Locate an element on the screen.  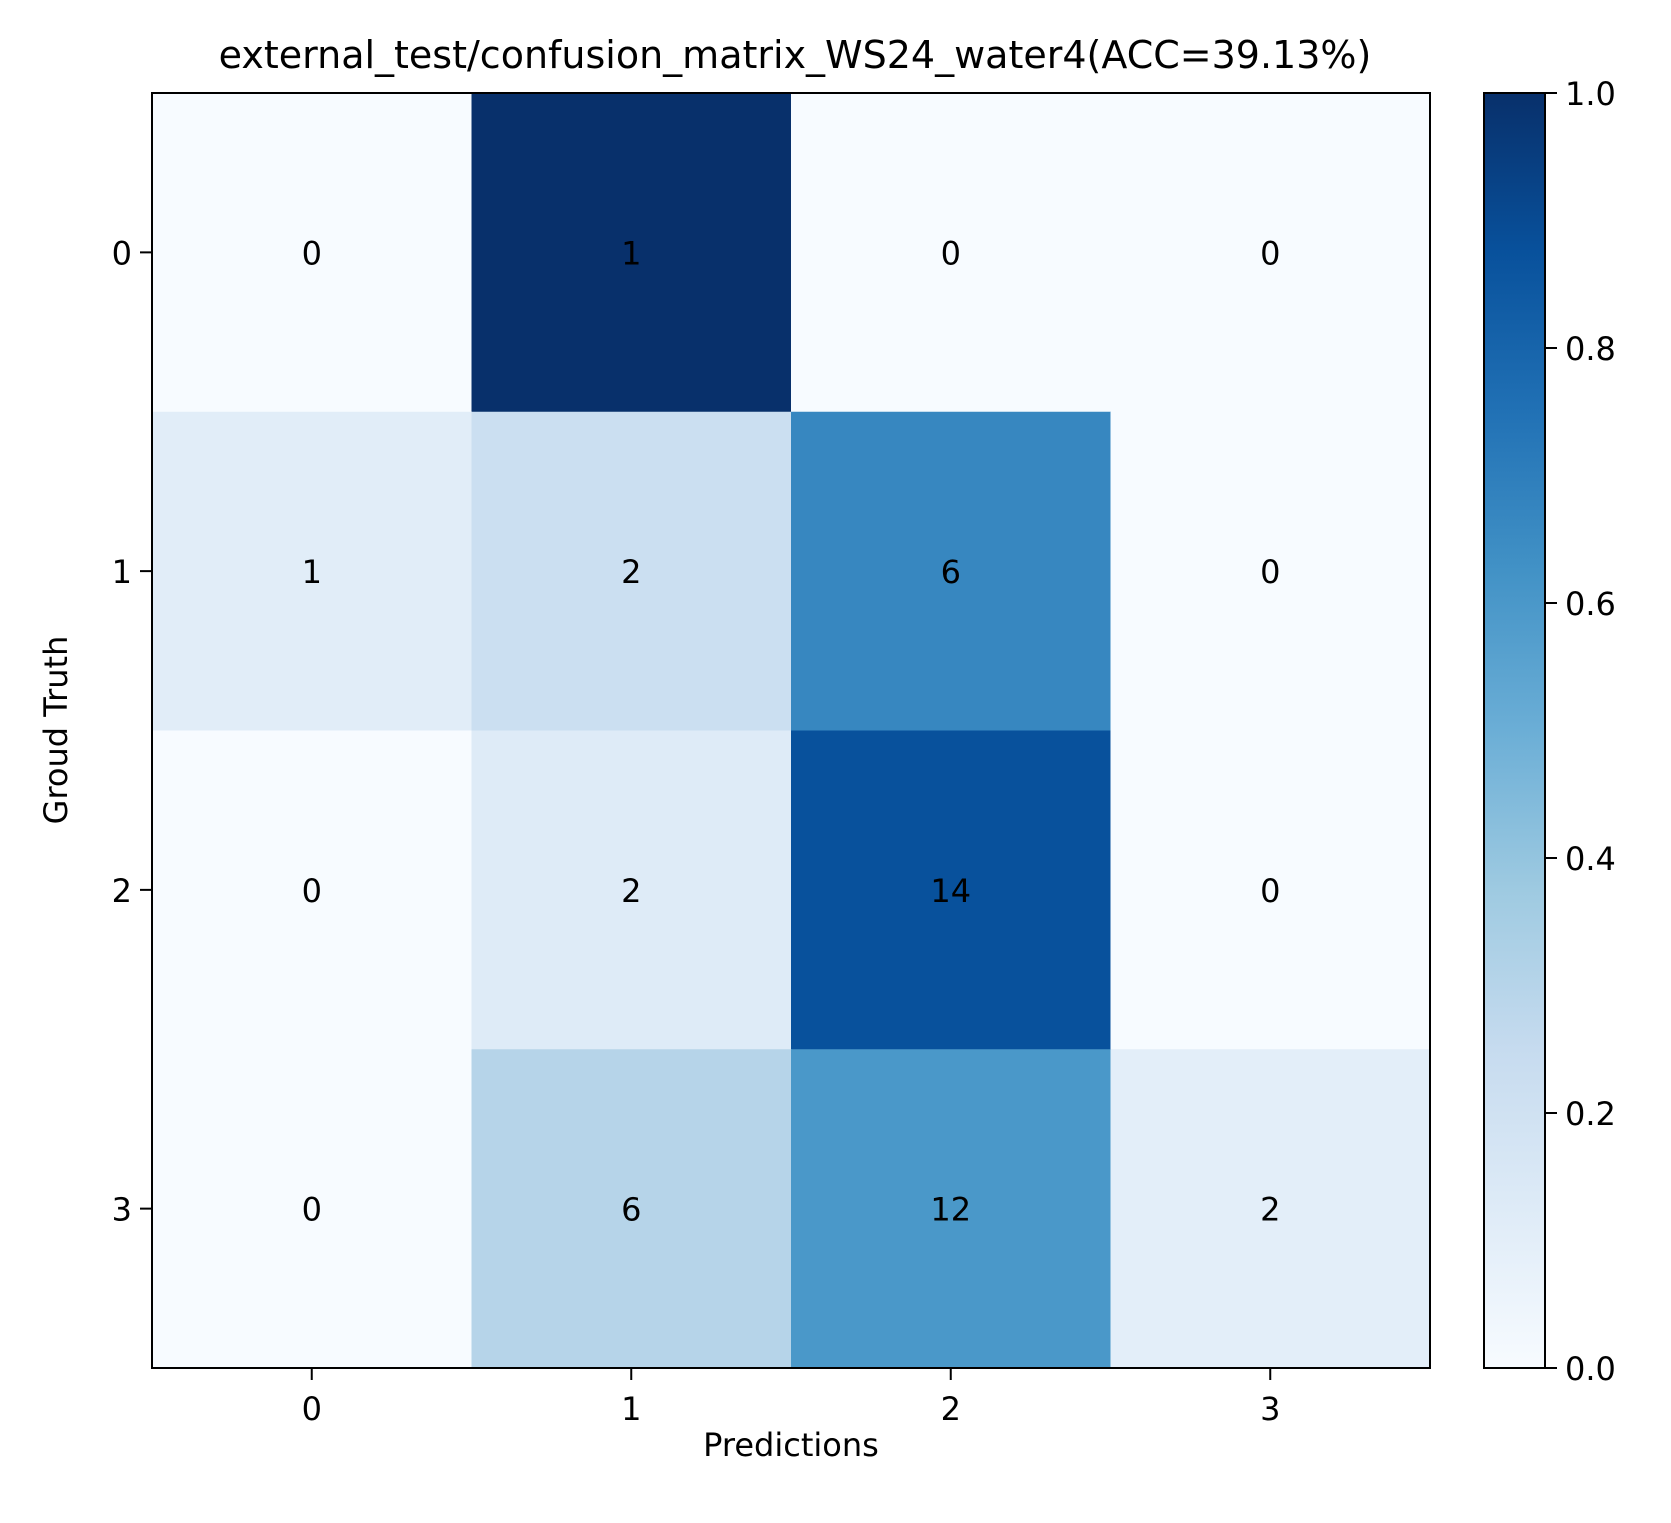
heatmap-cell-r2-c1 is located at coordinates (631, 890).